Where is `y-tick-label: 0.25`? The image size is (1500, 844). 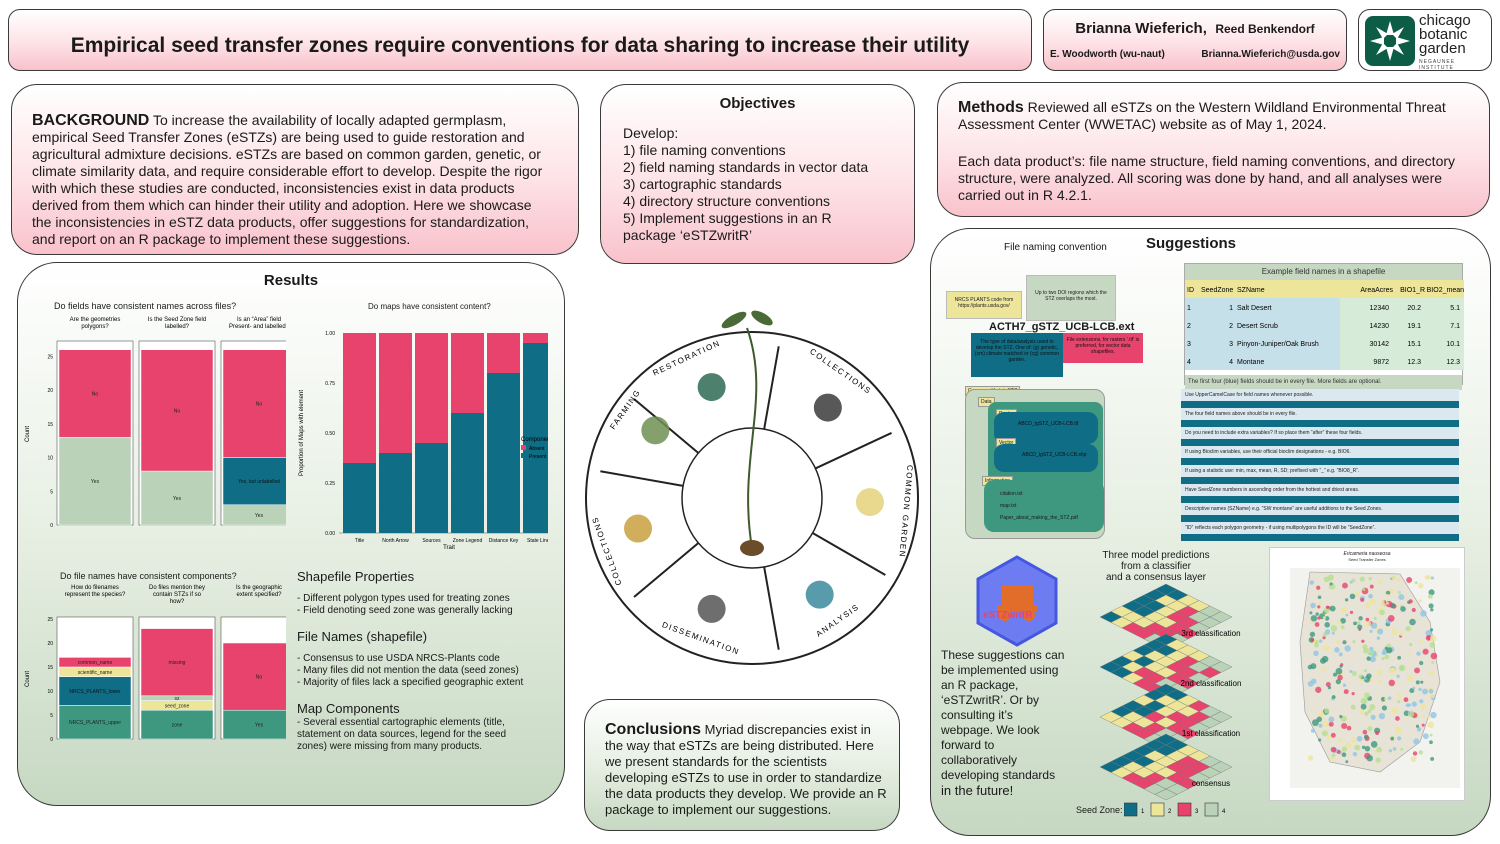
y-tick-label: 0.25 is located at coordinates (330, 484).